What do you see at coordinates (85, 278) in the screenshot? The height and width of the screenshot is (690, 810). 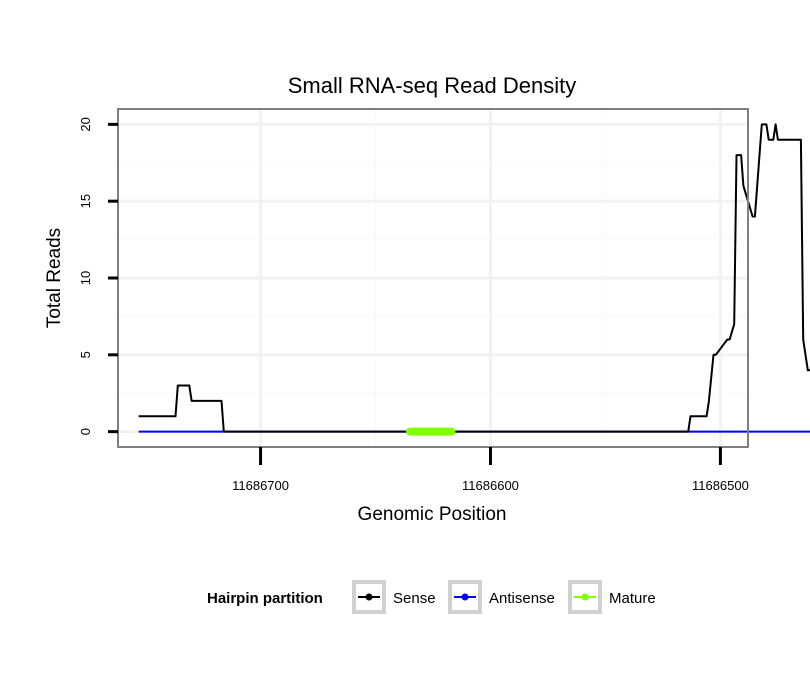 I see `y-tick-label: 10` at bounding box center [85, 278].